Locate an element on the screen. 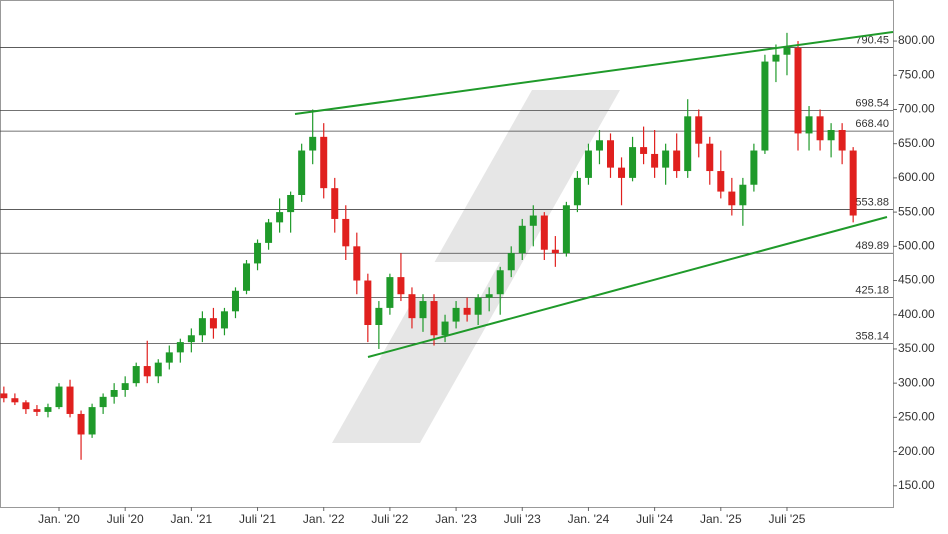 This screenshot has width=948, height=534. y-tick-label: 700.00 is located at coordinates (916, 109).